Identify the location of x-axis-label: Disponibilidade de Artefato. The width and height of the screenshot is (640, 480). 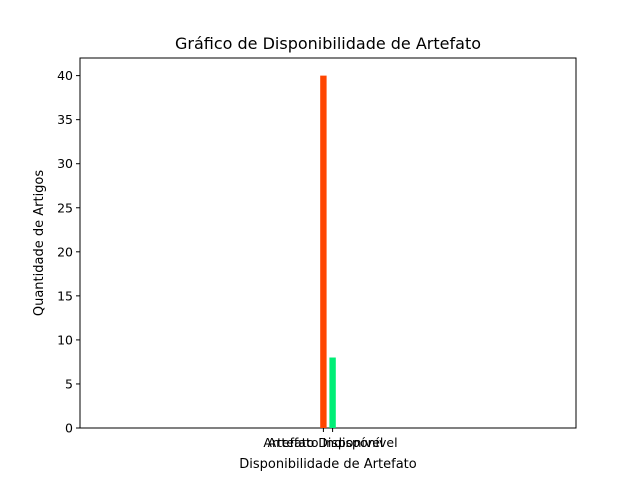
(327, 464).